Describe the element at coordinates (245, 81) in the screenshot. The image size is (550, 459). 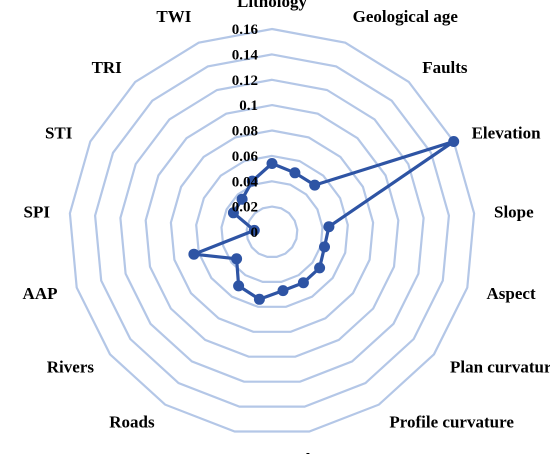
I see `tick-label: 0.12` at that location.